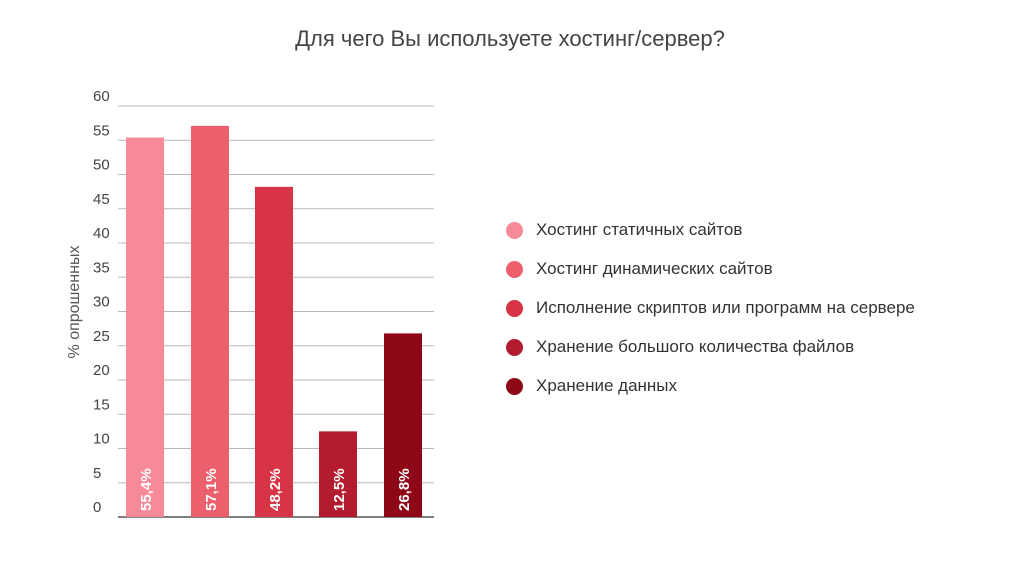 This screenshot has height=577, width=1020. I want to click on legend-item: Хостинг динамических сайтов, so click(710, 269).